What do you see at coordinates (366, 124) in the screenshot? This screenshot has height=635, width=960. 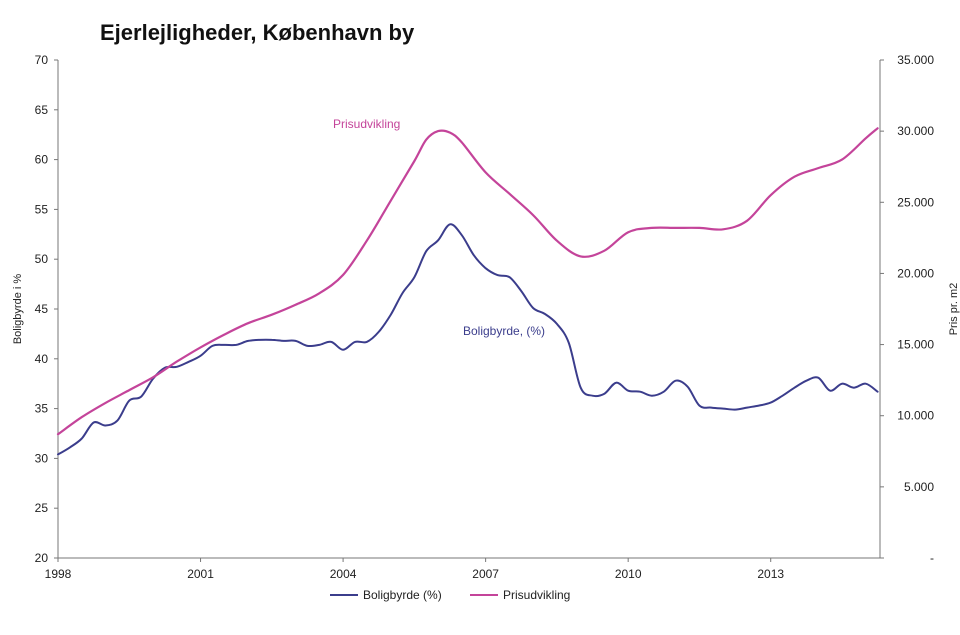 I see `annotation-prisudvikling: Prisudvikling` at bounding box center [366, 124].